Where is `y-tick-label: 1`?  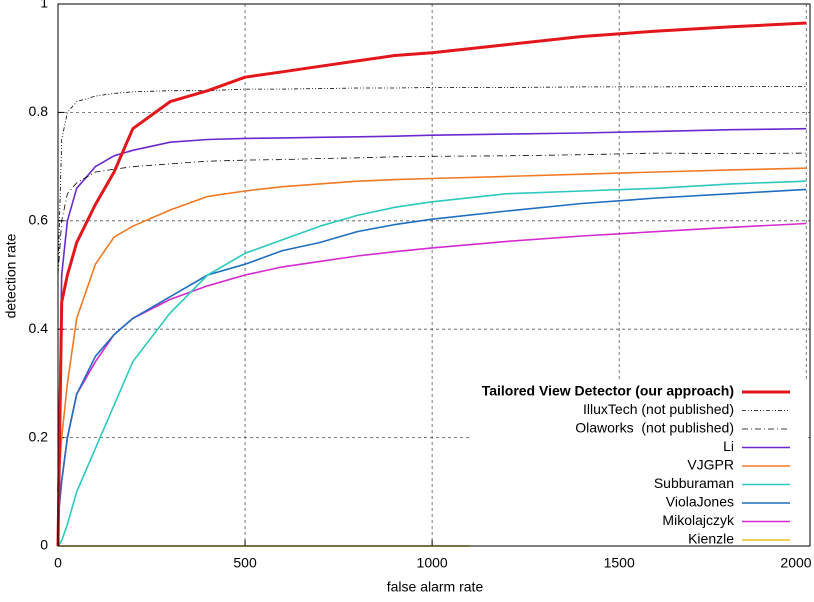
y-tick-label: 1 is located at coordinates (44, 5).